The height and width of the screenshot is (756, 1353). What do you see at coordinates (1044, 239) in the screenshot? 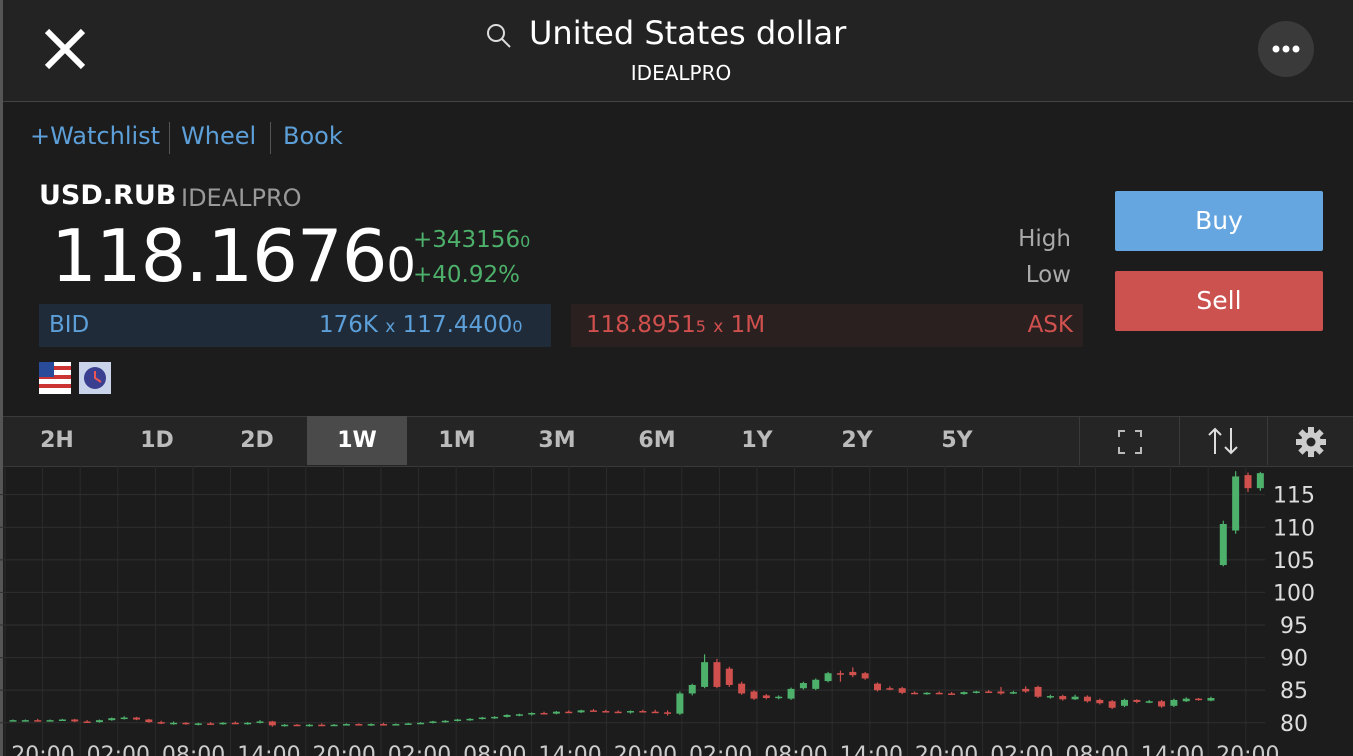
I see `high-label: High` at bounding box center [1044, 239].